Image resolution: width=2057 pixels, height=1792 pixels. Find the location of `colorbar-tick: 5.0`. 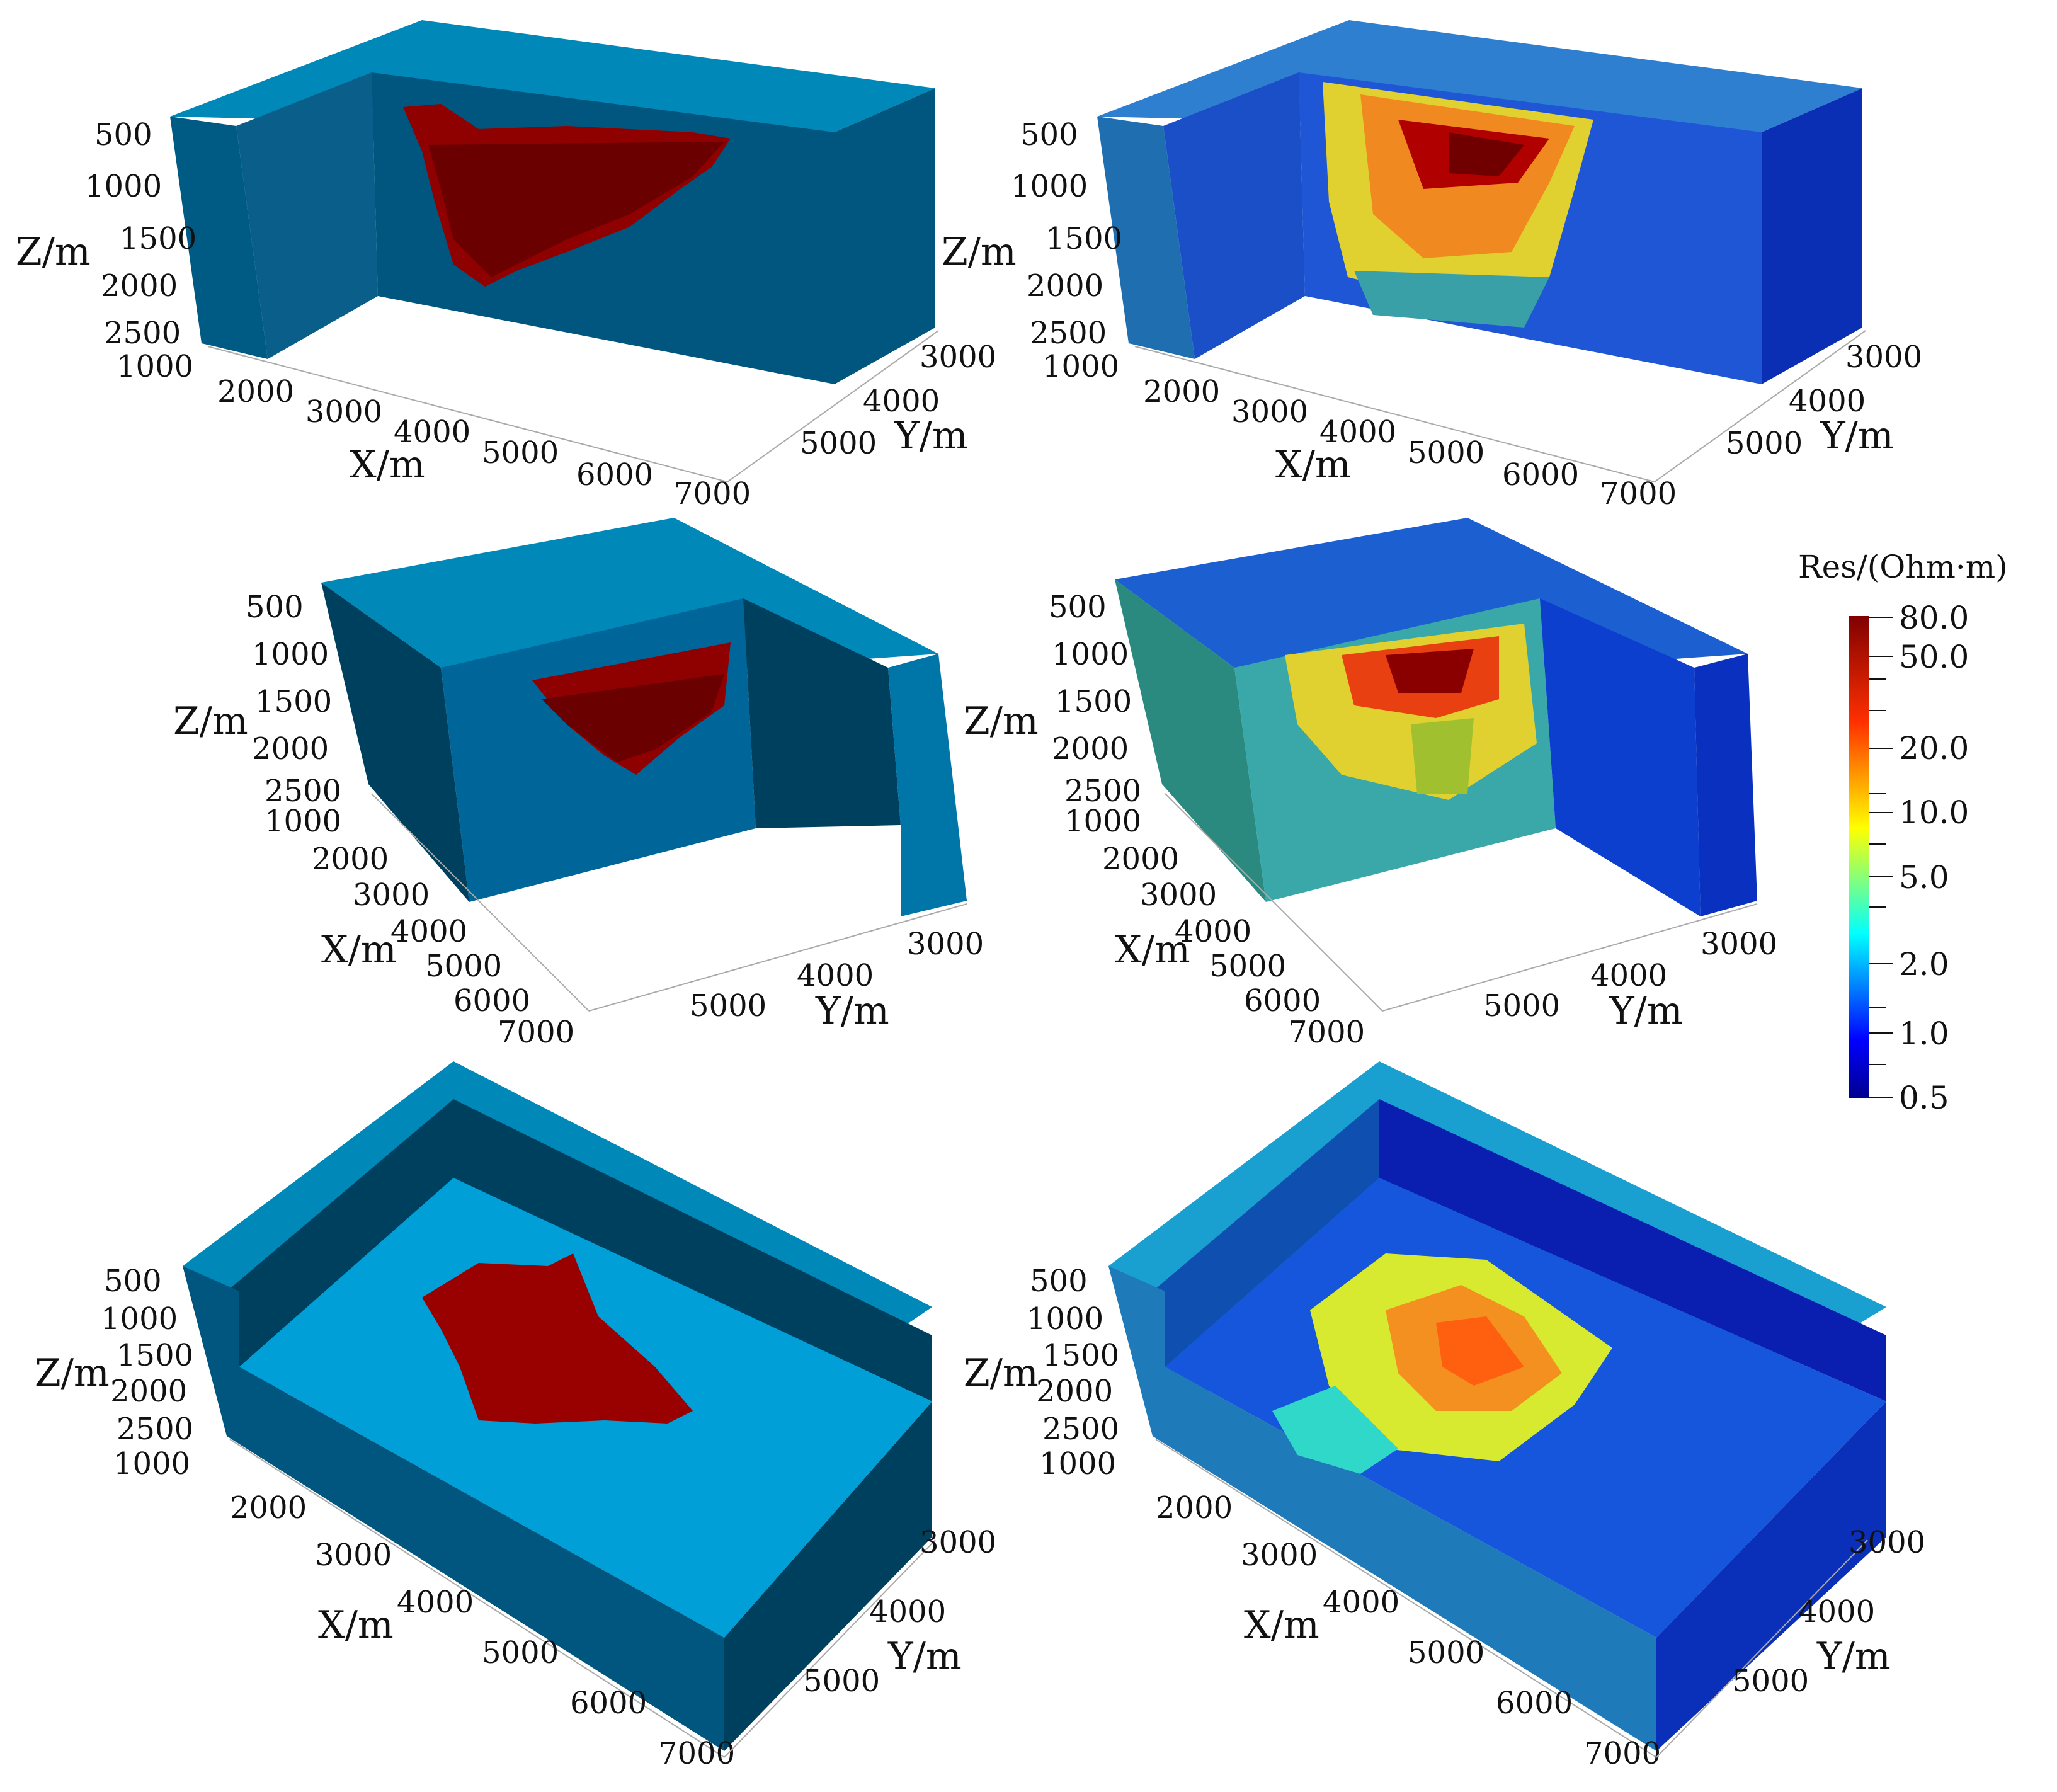

colorbar-tick: 5.0 is located at coordinates (1924, 877).